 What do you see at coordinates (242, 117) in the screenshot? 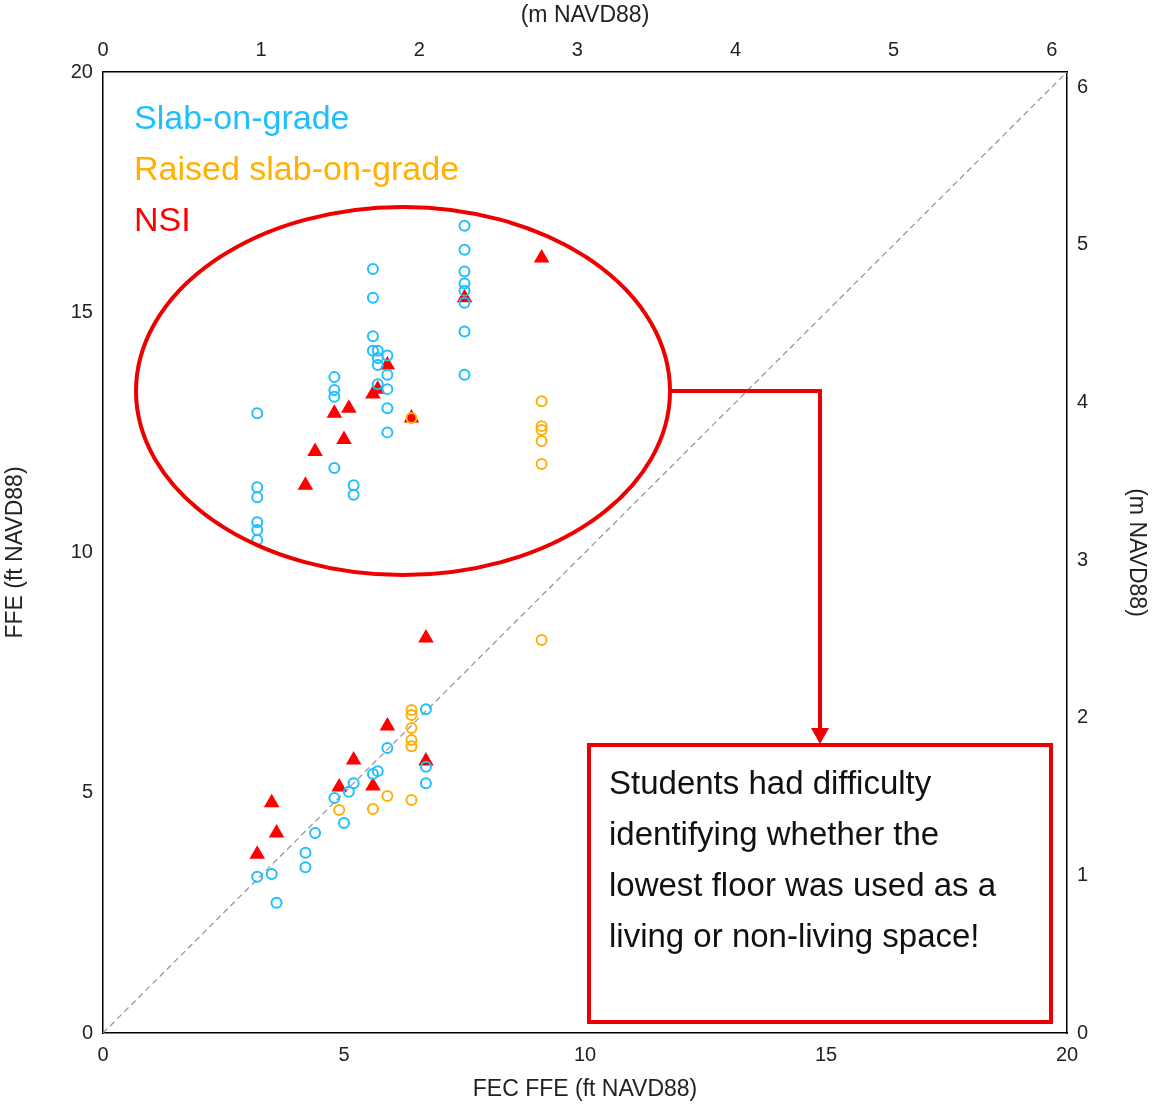
I see `text: Slab-on-grade` at bounding box center [242, 117].